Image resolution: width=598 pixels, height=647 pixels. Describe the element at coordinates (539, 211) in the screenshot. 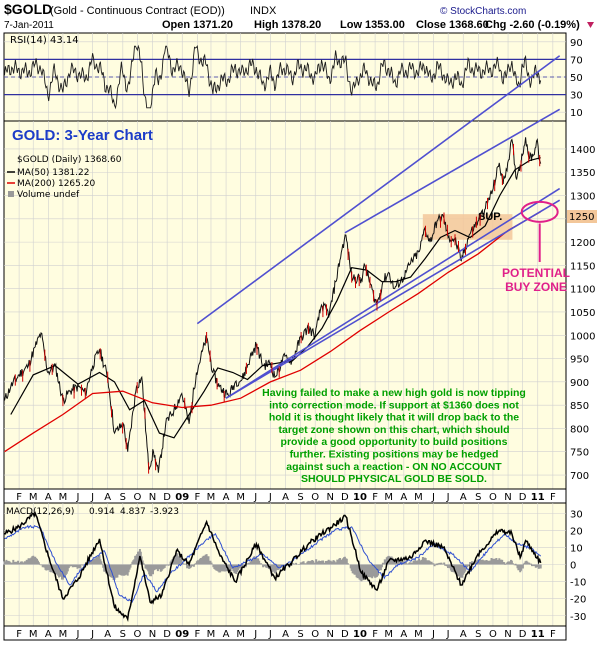

I see `buy-zone-ellipse` at that location.